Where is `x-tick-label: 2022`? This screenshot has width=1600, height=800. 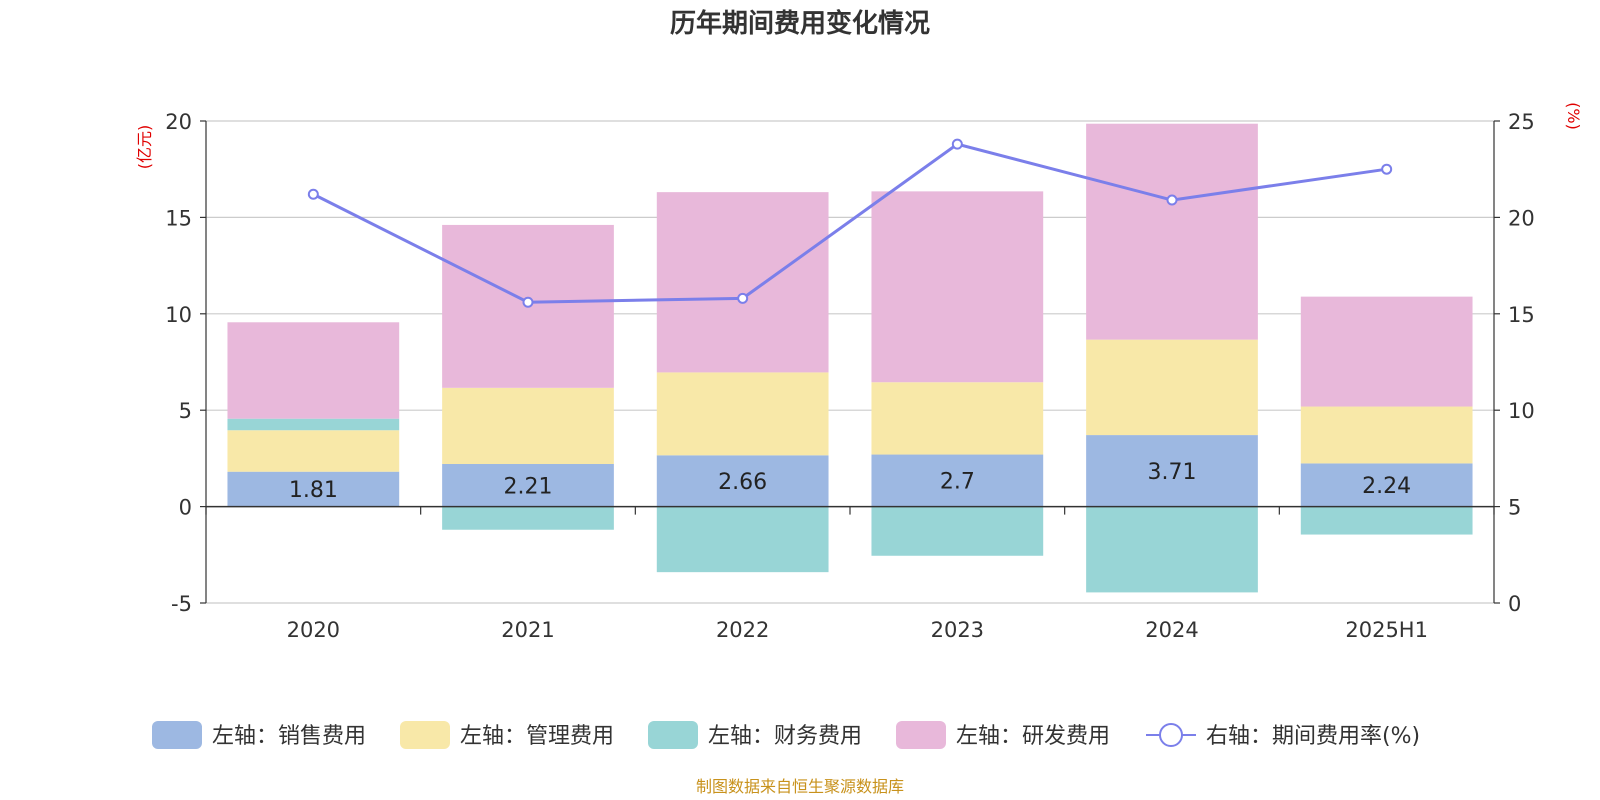
x-tick-label: 2022 is located at coordinates (742, 630).